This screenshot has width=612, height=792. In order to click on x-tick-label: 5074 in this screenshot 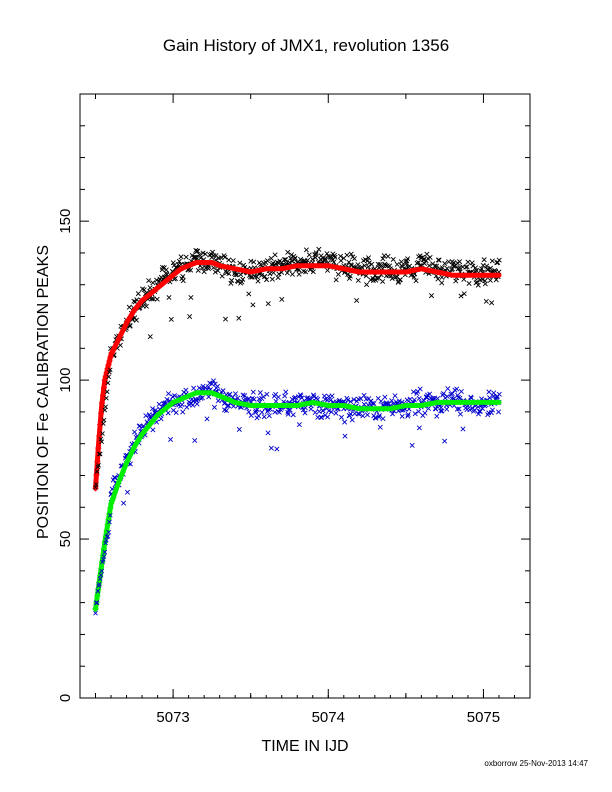, I will do `click(328, 717)`.